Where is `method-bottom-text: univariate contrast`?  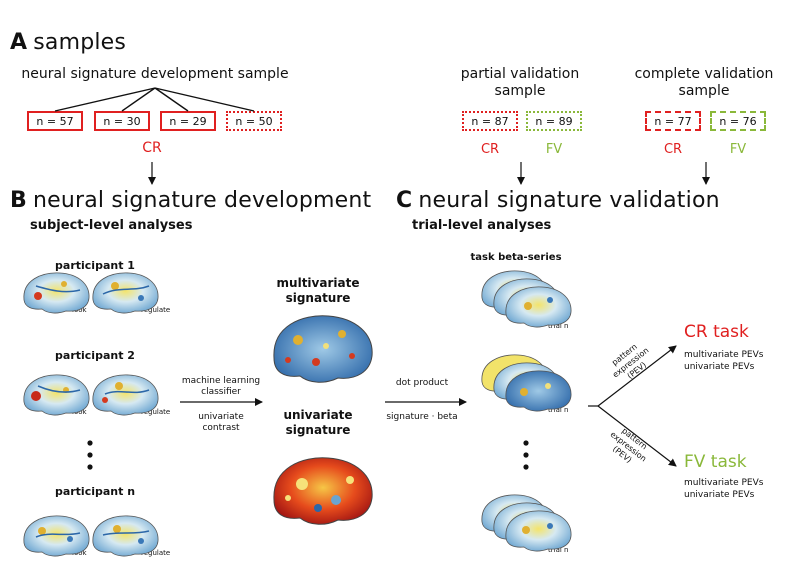 method-bottom-text: univariate contrast is located at coordinates (221, 422).